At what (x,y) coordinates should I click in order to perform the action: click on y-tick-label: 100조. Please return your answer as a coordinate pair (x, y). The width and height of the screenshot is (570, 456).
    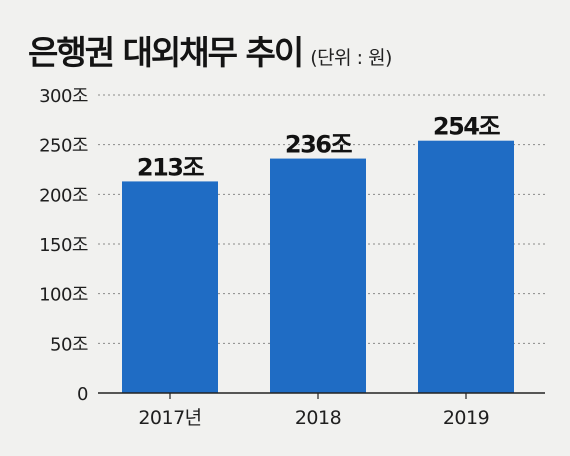
    Looking at the image, I should click on (63, 295).